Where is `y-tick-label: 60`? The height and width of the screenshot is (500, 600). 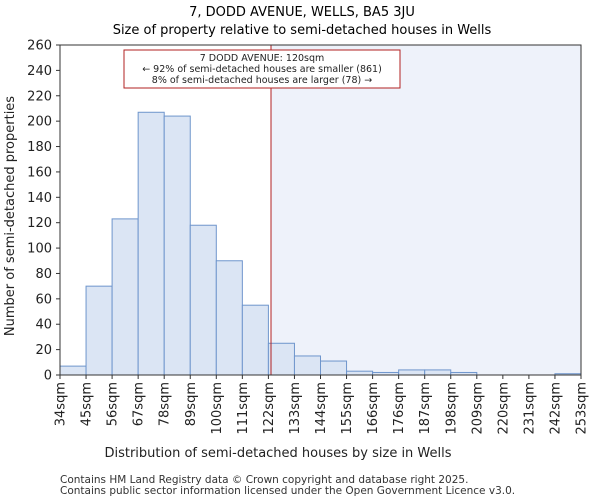
y-tick-label: 60 is located at coordinates (43, 299).